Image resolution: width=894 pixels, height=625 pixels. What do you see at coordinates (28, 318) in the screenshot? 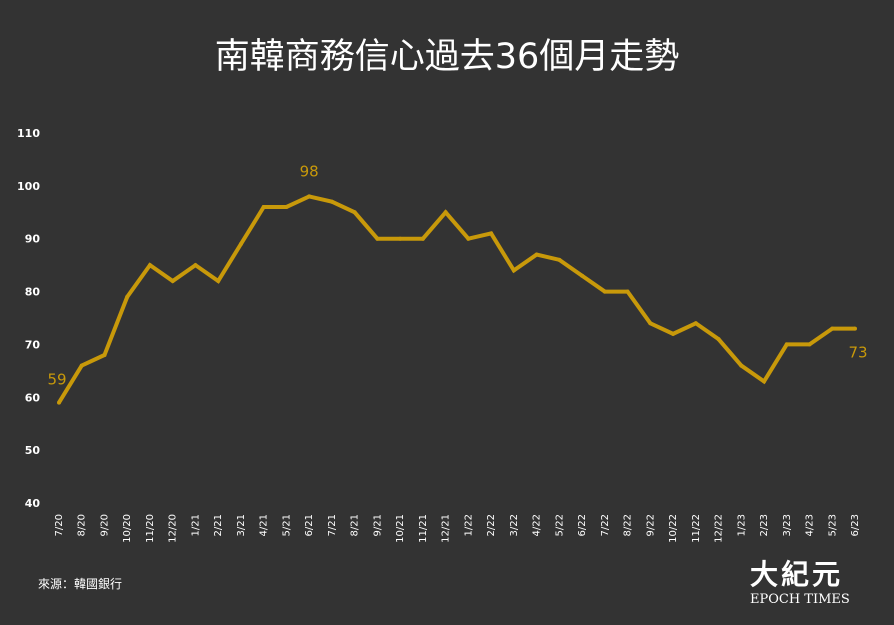
I see `y-axis-ticks: 40 50 60 70 80 90 100 110` at bounding box center [28, 318].